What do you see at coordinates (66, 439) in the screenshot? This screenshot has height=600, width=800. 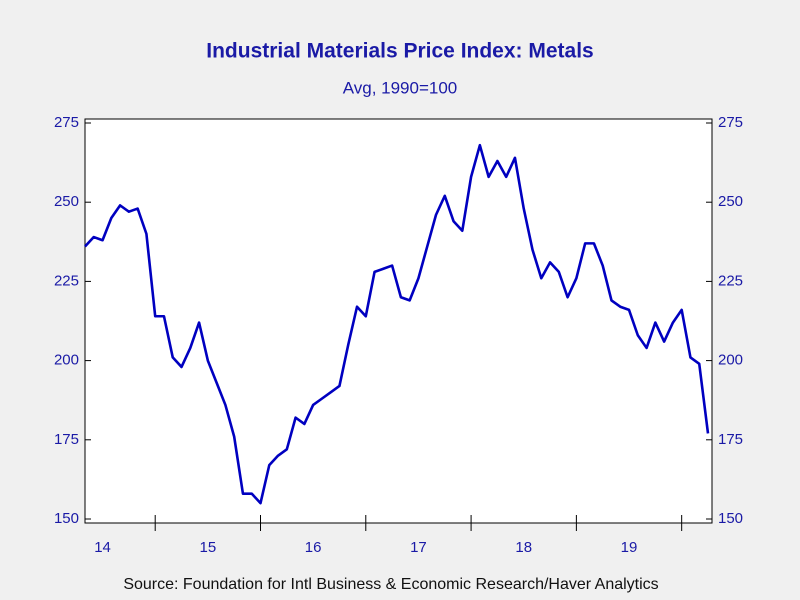 I see `y-tick-label: 175` at bounding box center [66, 439].